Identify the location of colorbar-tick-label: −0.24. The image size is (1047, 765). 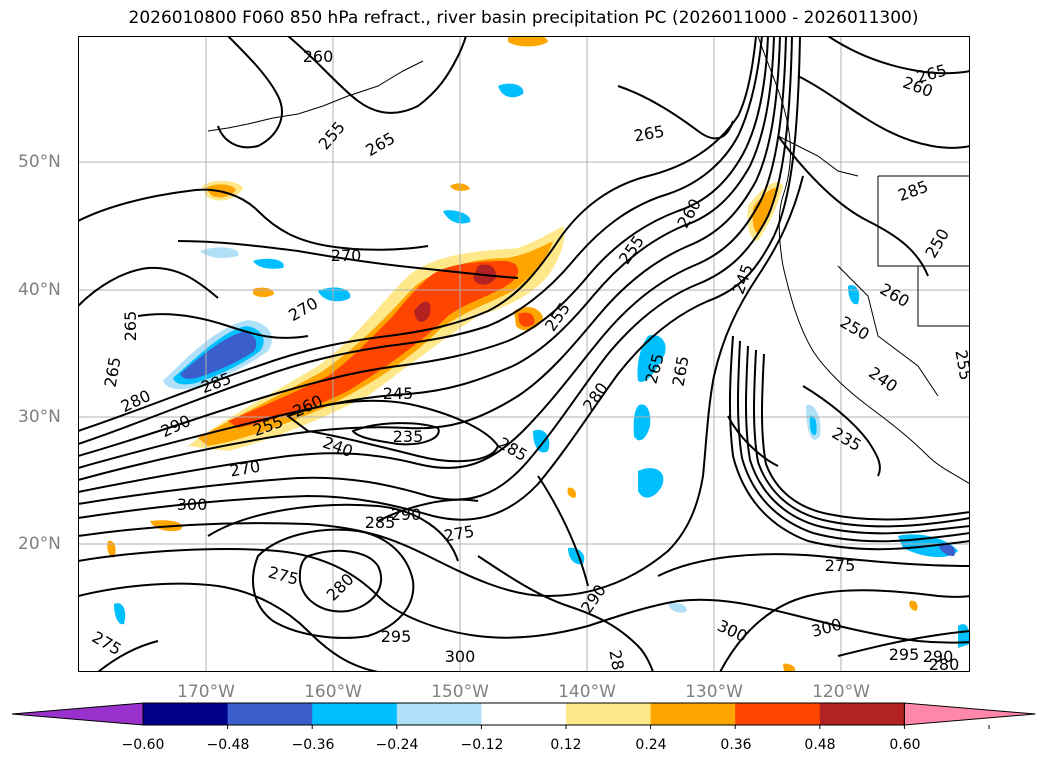
(397, 745).